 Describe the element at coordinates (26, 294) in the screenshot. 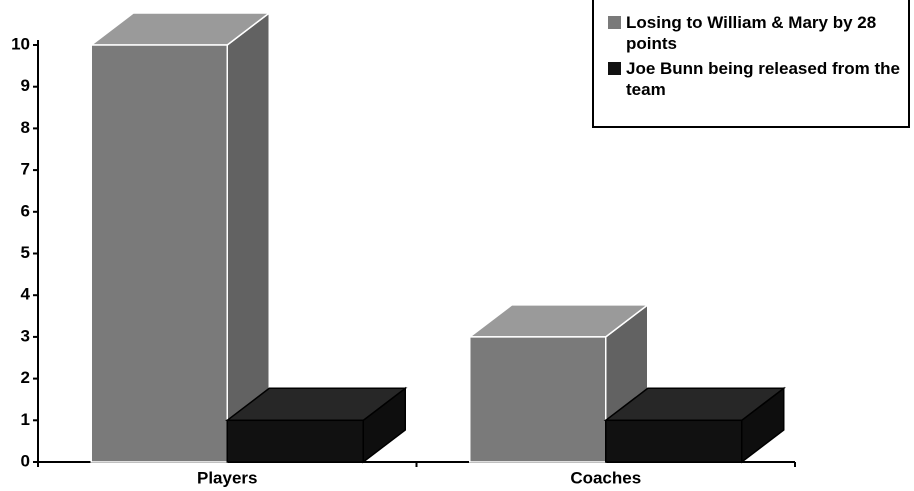

I see `y-tick-label: 4` at that location.